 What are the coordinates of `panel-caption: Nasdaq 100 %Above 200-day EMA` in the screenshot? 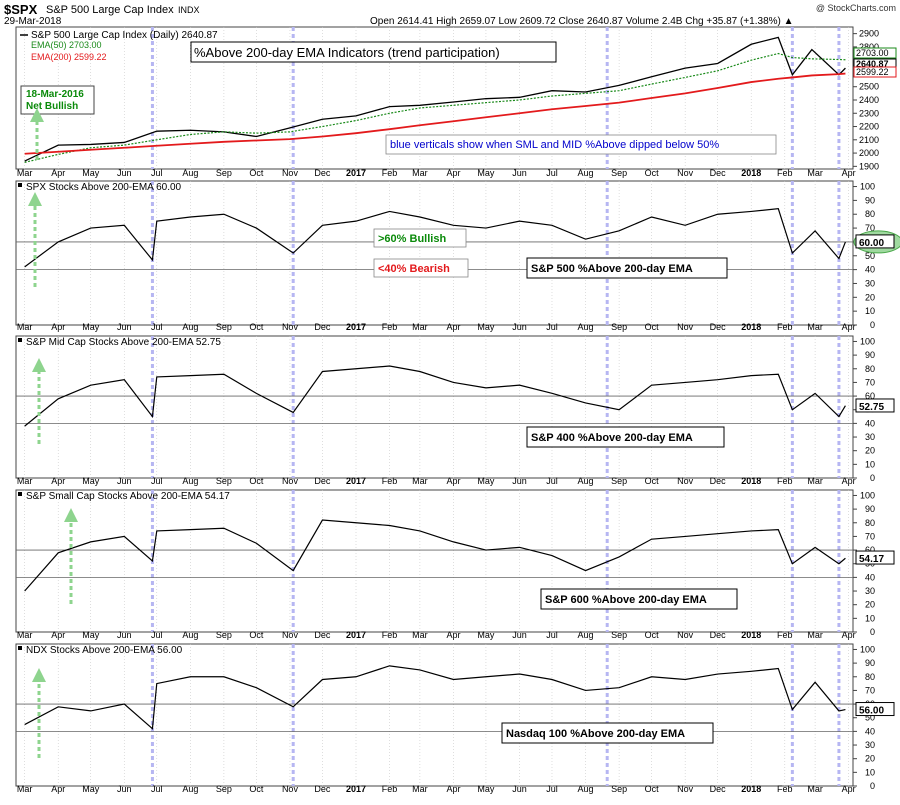 It's located at (595, 734).